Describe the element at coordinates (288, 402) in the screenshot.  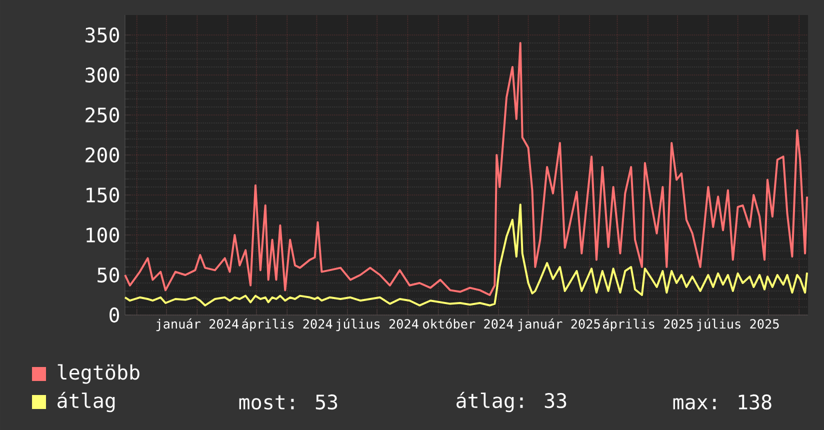
I see `text: most: 53` at that location.